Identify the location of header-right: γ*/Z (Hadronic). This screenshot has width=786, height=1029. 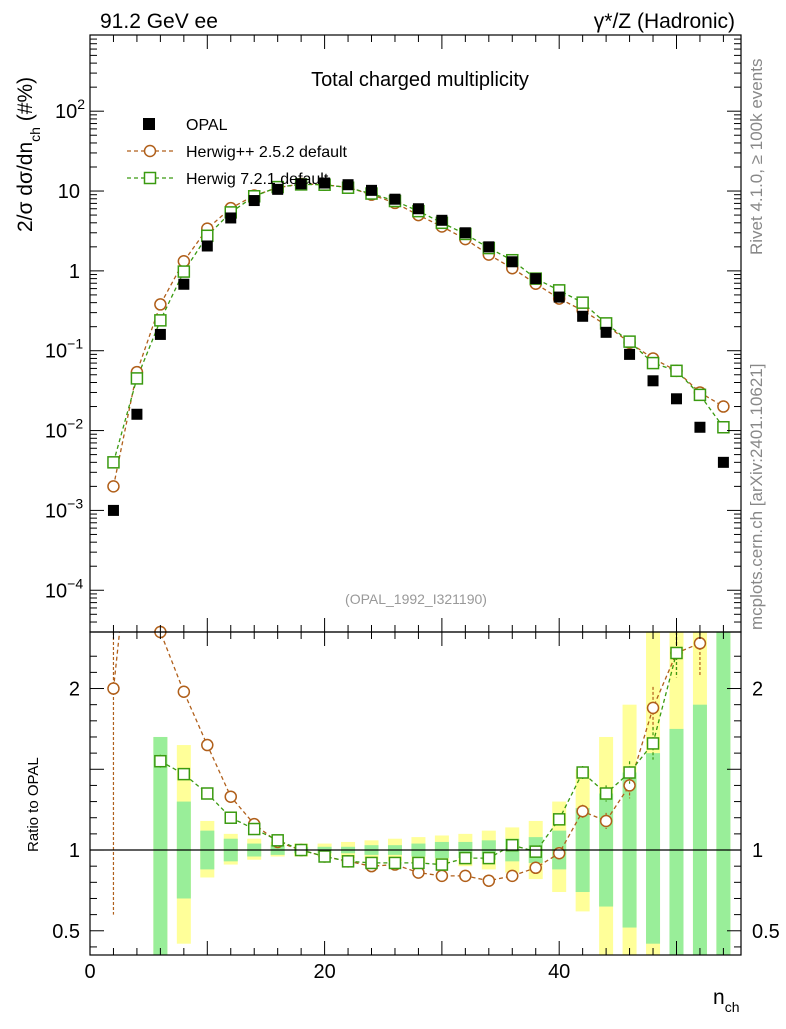
(664, 21).